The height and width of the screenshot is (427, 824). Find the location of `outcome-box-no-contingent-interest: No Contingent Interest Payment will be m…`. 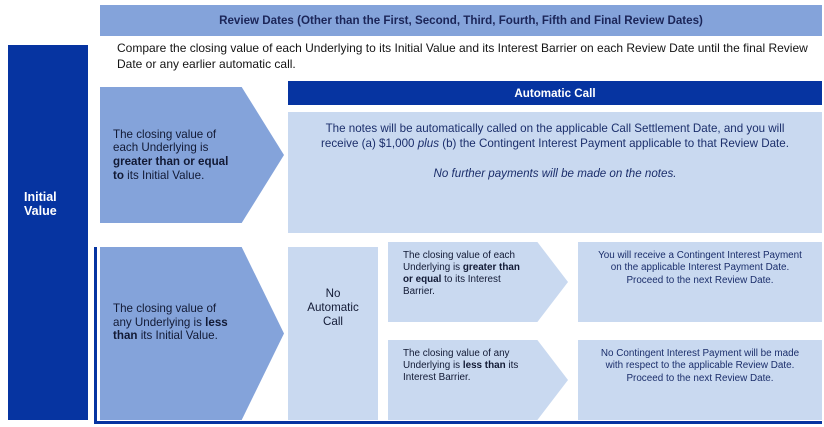

outcome-box-no-contingent-interest: No Contingent Interest Payment will be m… is located at coordinates (700, 380).